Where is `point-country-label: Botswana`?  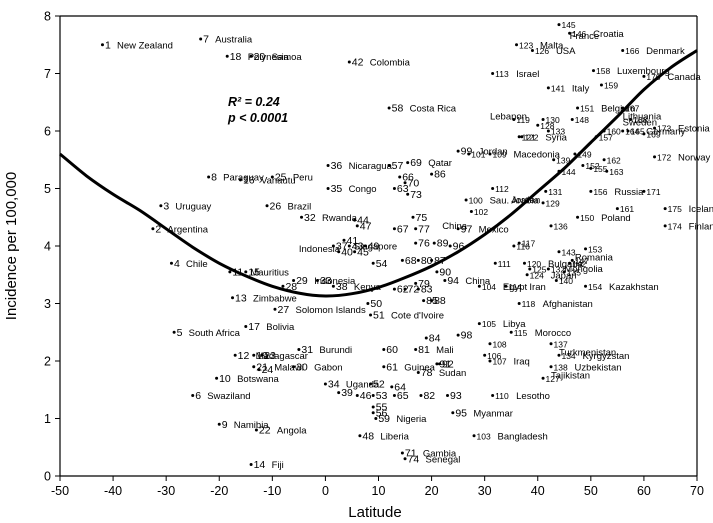 point-country-label: Botswana is located at coordinates (258, 379).